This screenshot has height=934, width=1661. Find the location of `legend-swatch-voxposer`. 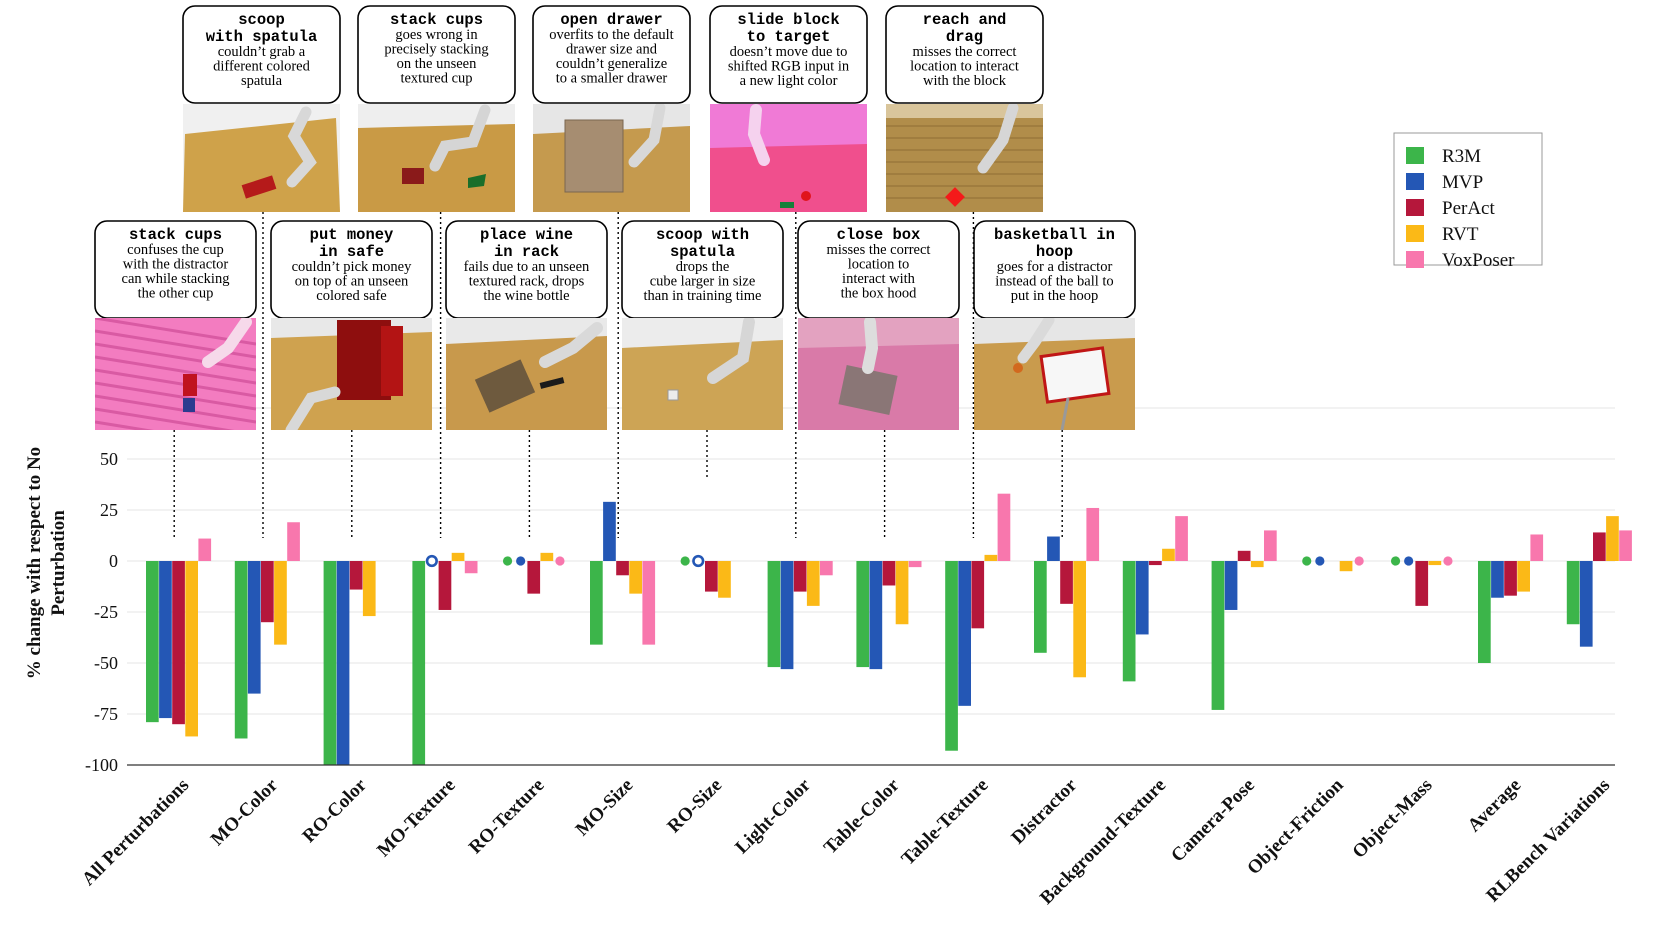

legend-swatch-voxposer is located at coordinates (1415, 259).